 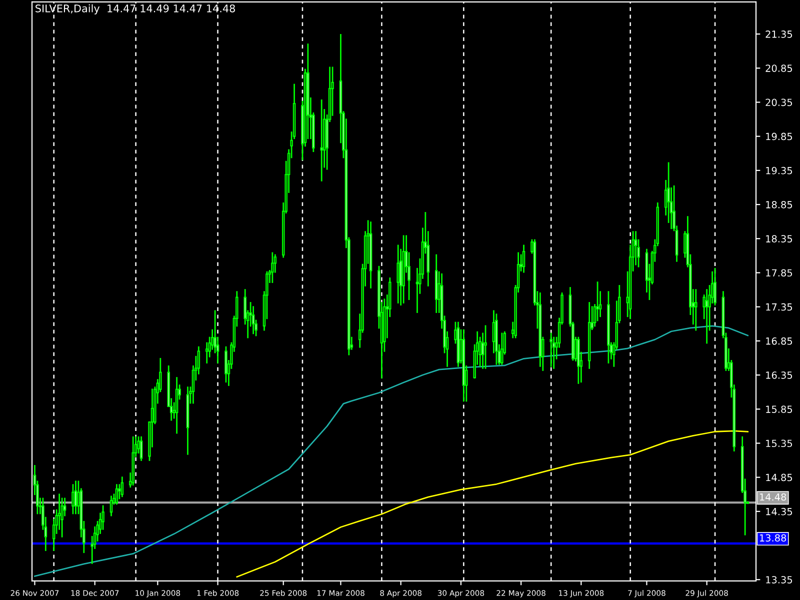 I want to click on chart-title: SILVER,Daily 14.47 14.49 14.47 14.48, so click(x=135, y=9).